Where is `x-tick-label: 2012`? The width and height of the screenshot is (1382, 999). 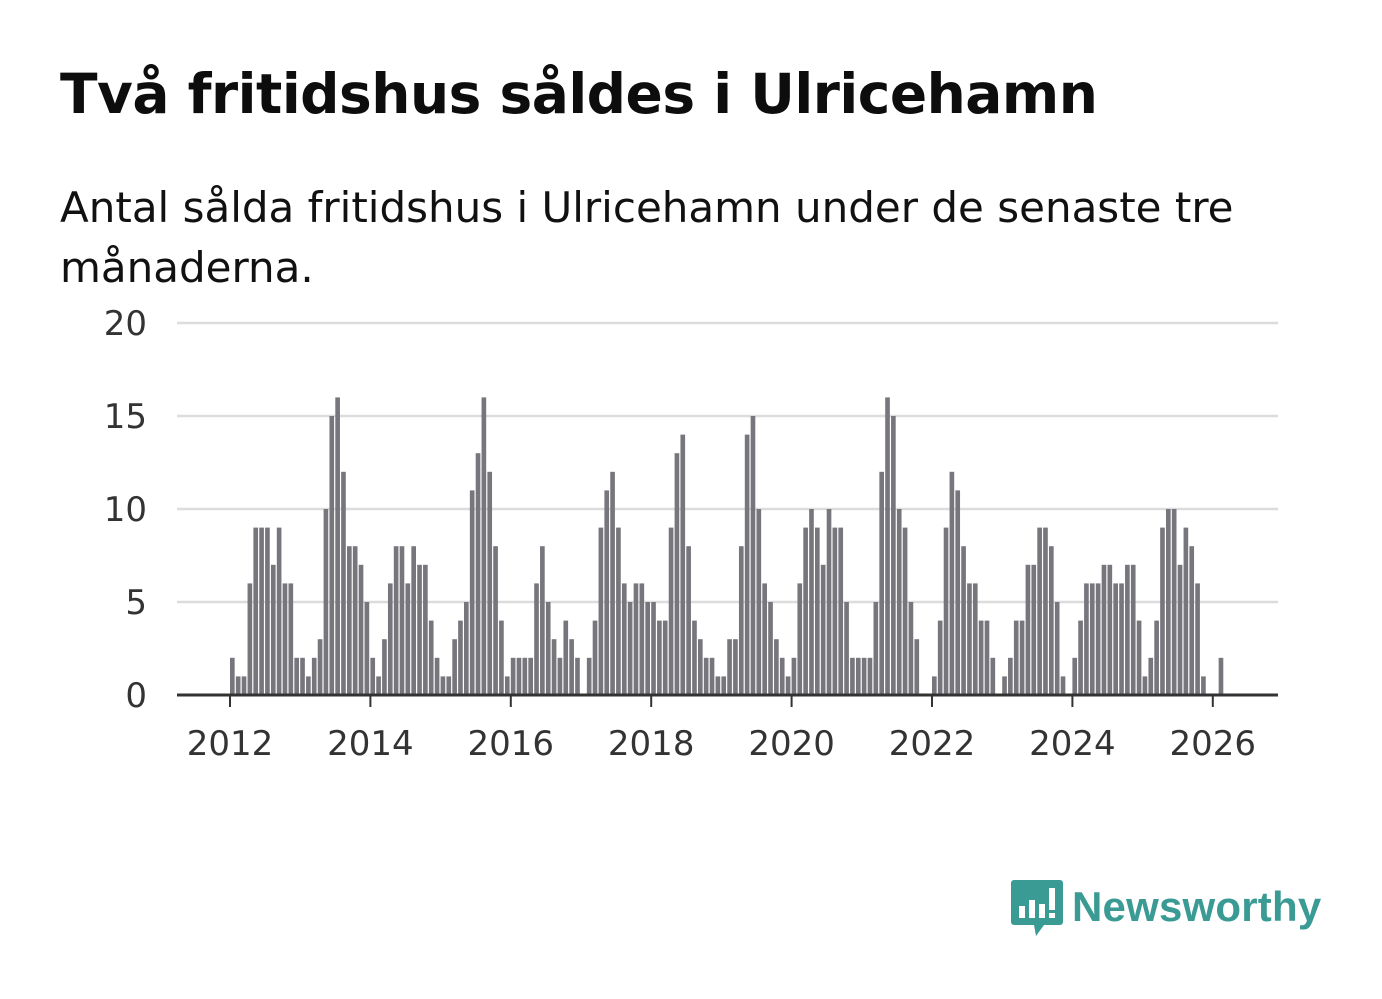 x-tick-label: 2012 is located at coordinates (230, 744).